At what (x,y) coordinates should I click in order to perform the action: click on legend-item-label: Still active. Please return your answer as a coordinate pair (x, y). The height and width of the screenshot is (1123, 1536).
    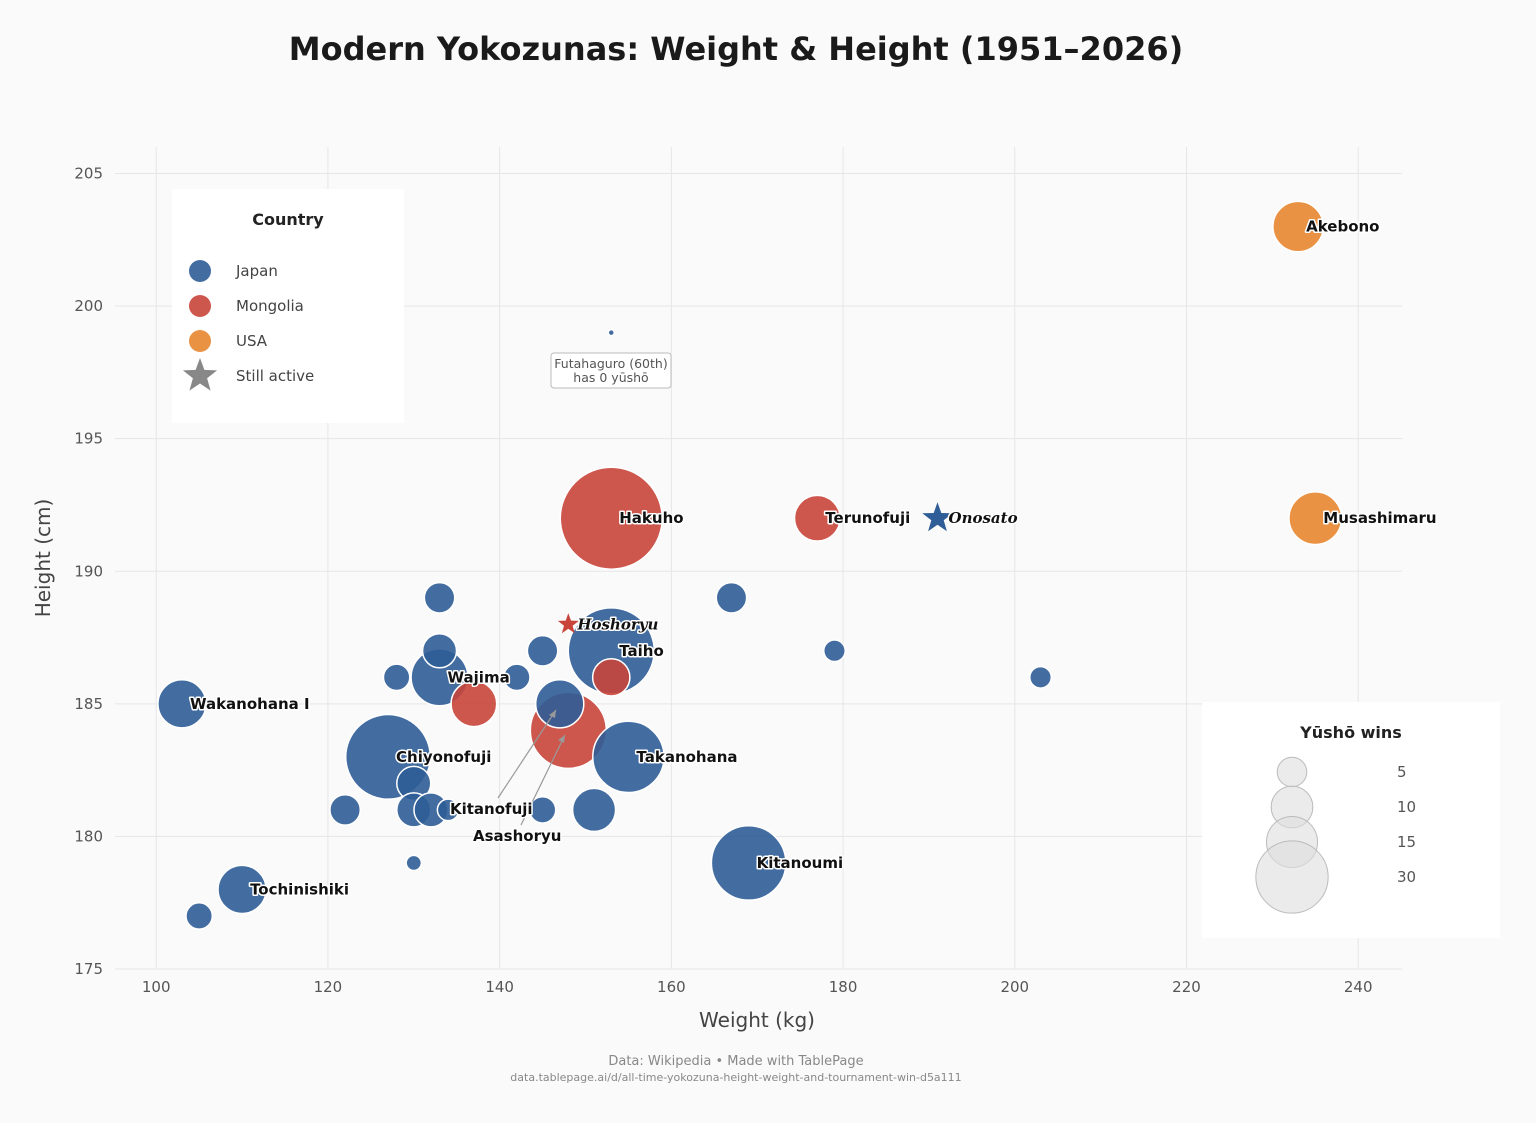
    Looking at the image, I should click on (275, 376).